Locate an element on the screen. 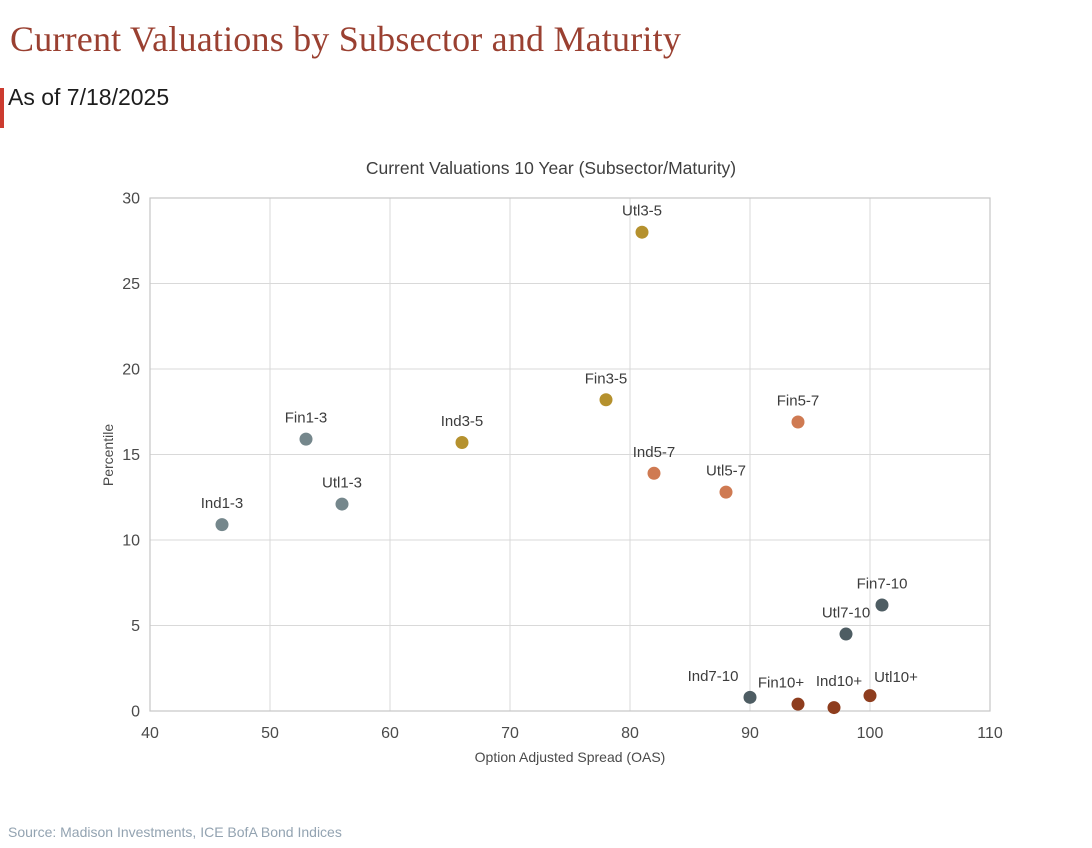 The width and height of the screenshot is (1092, 848). y-axis-title: Percentile is located at coordinates (108, 455).